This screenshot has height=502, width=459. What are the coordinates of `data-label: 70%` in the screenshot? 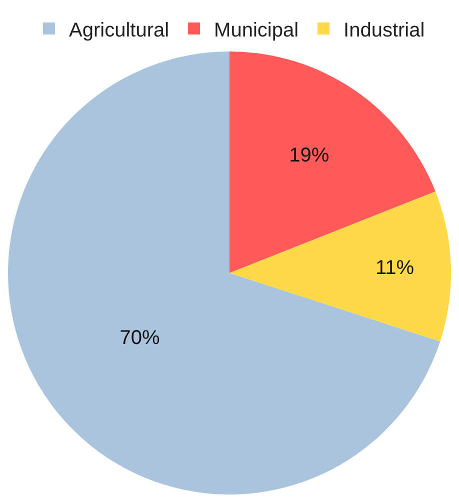 It's located at (140, 338).